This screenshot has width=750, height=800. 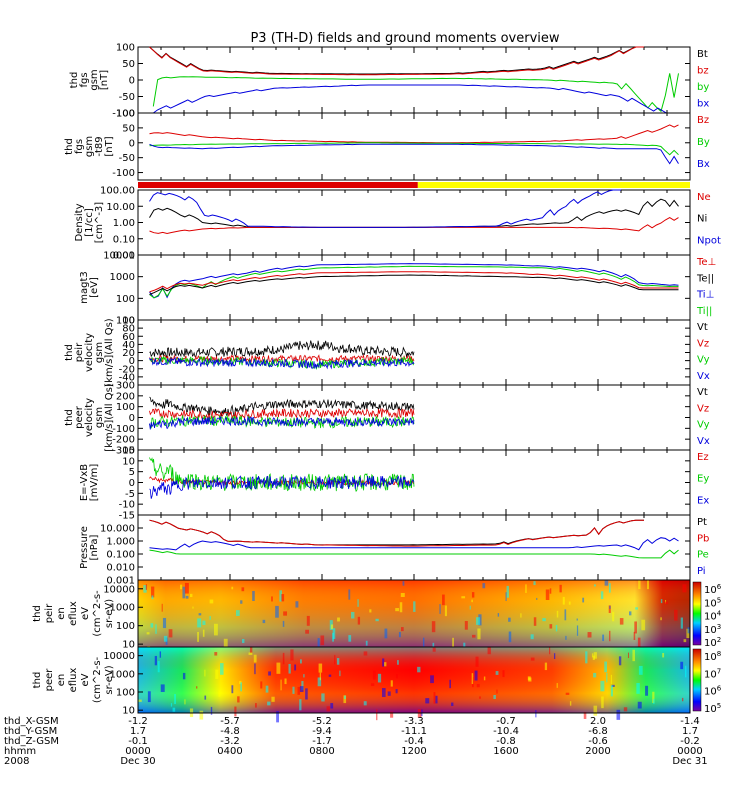 What do you see at coordinates (138, 741) in the screenshot?
I see `ephemeris-value: -0.1` at bounding box center [138, 741].